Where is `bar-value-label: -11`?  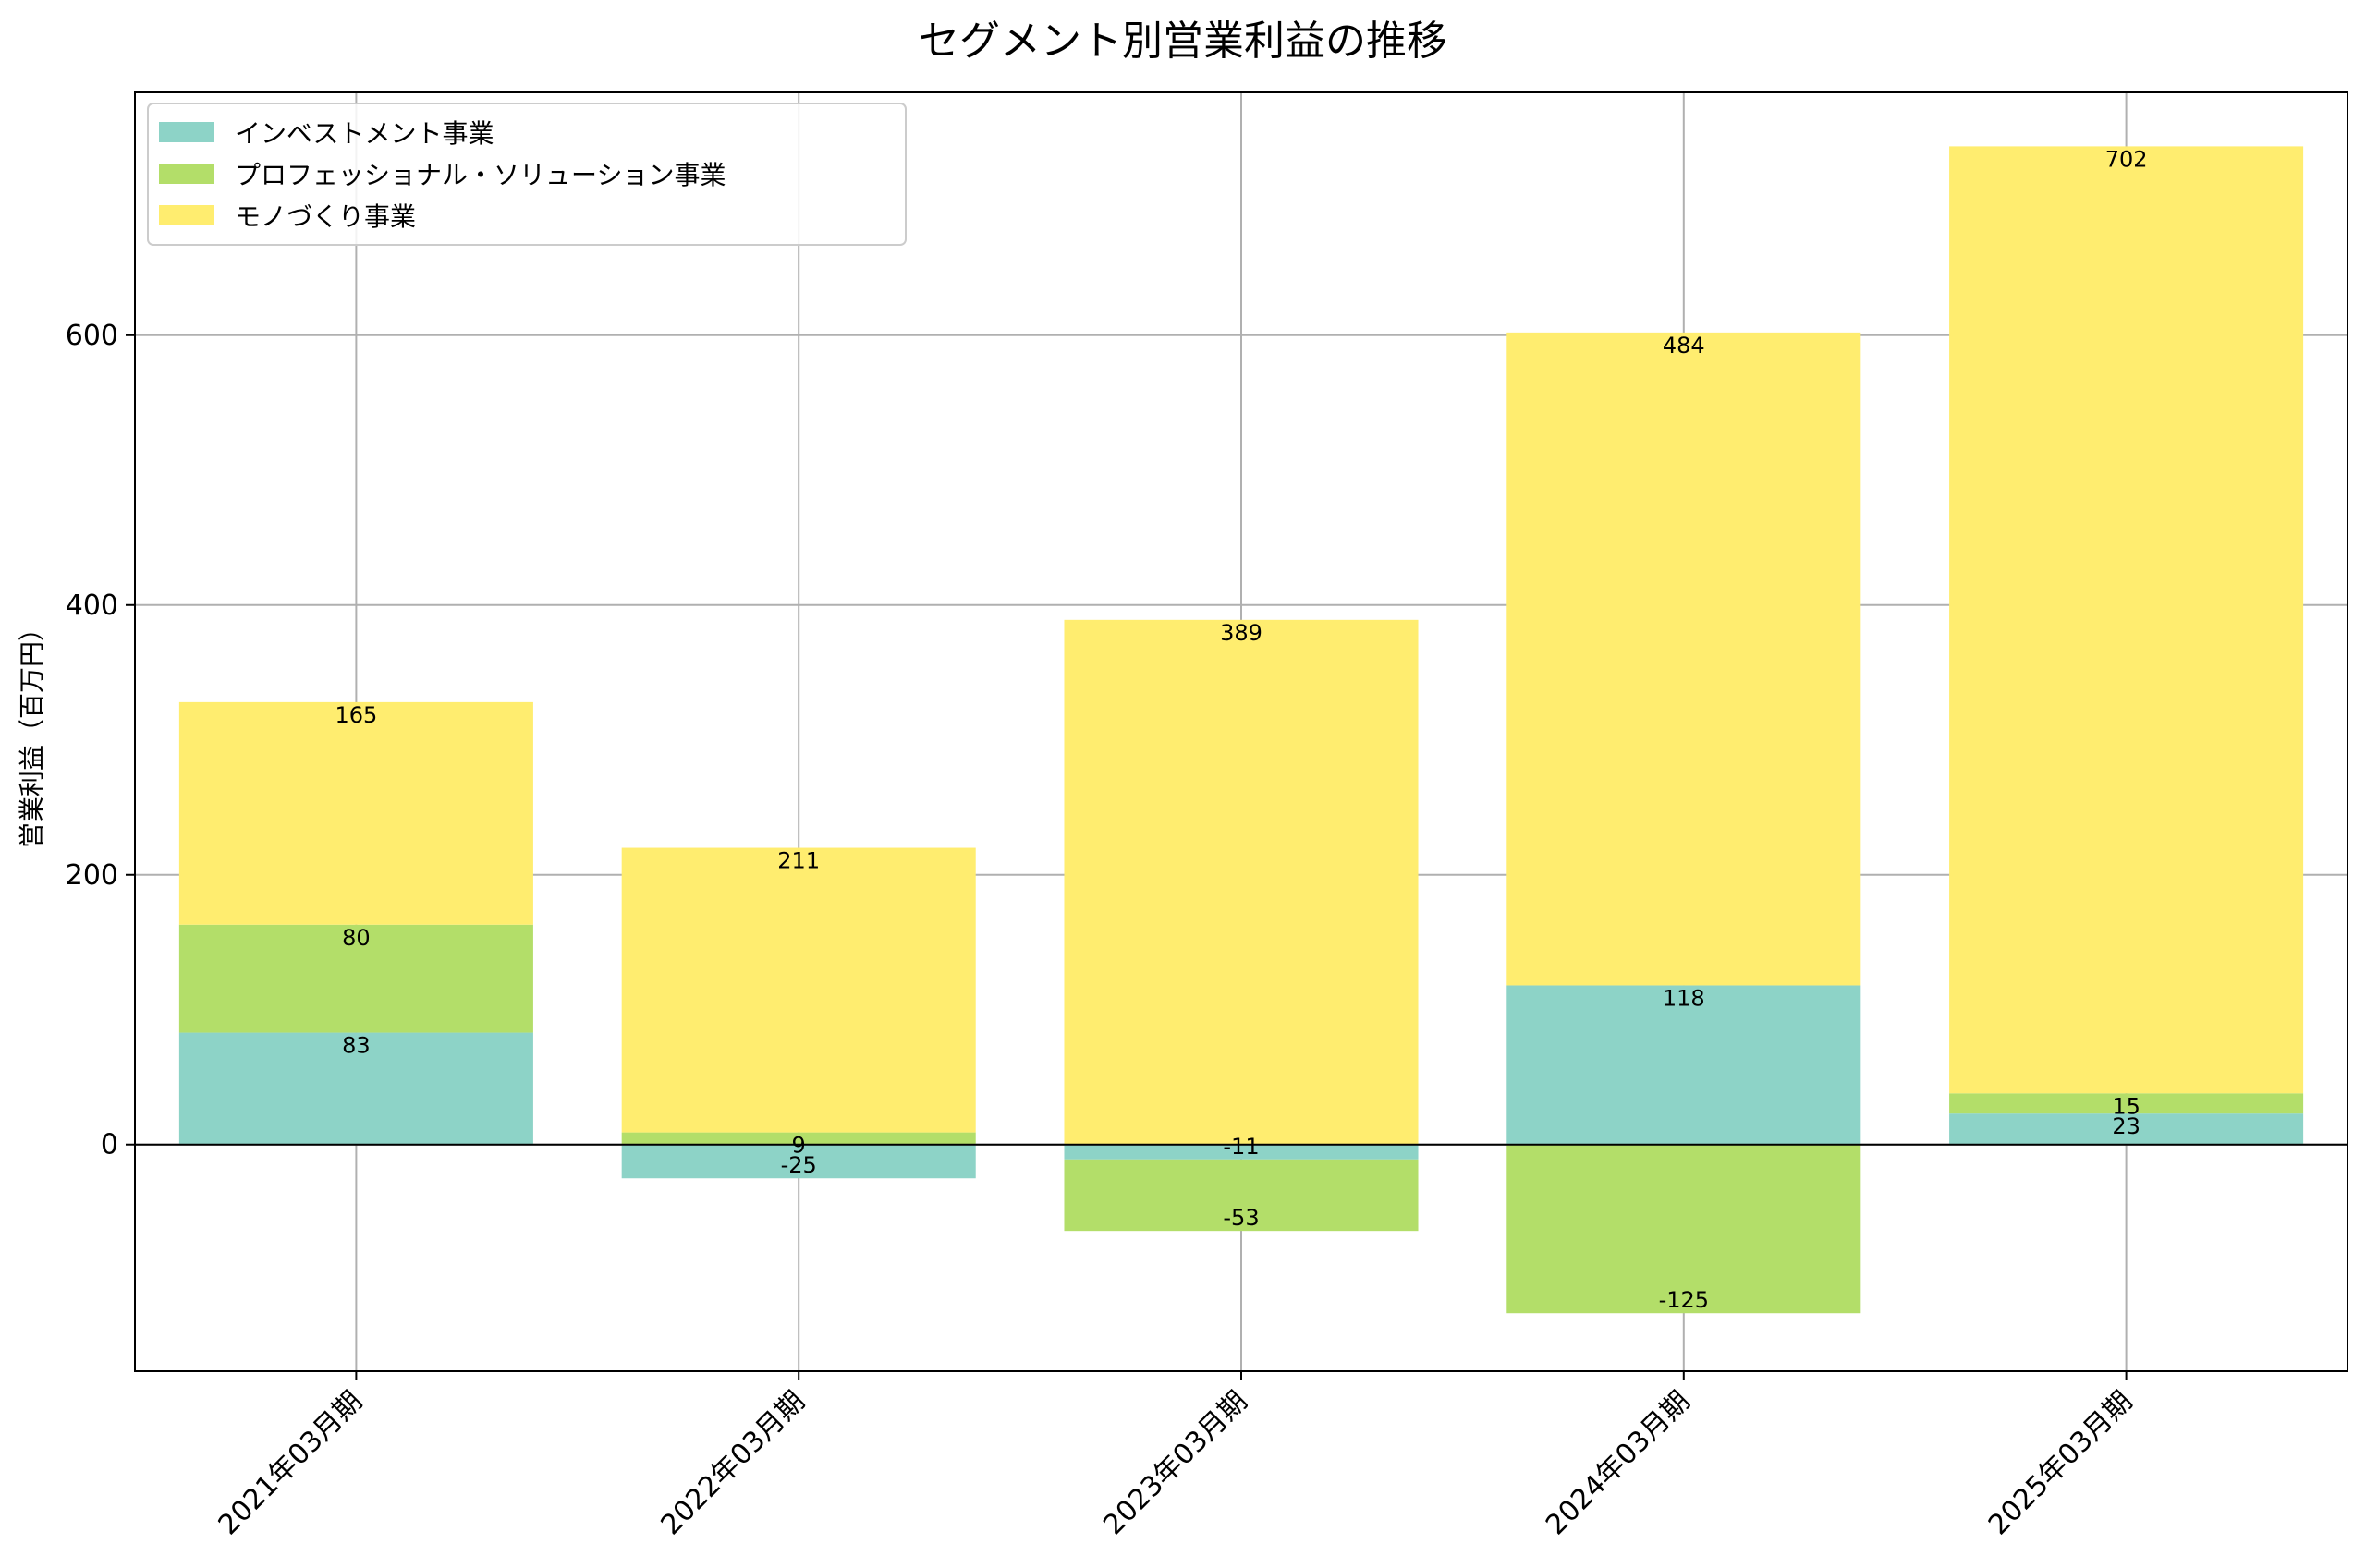
bar-value-label: -11 is located at coordinates (1241, 1147).